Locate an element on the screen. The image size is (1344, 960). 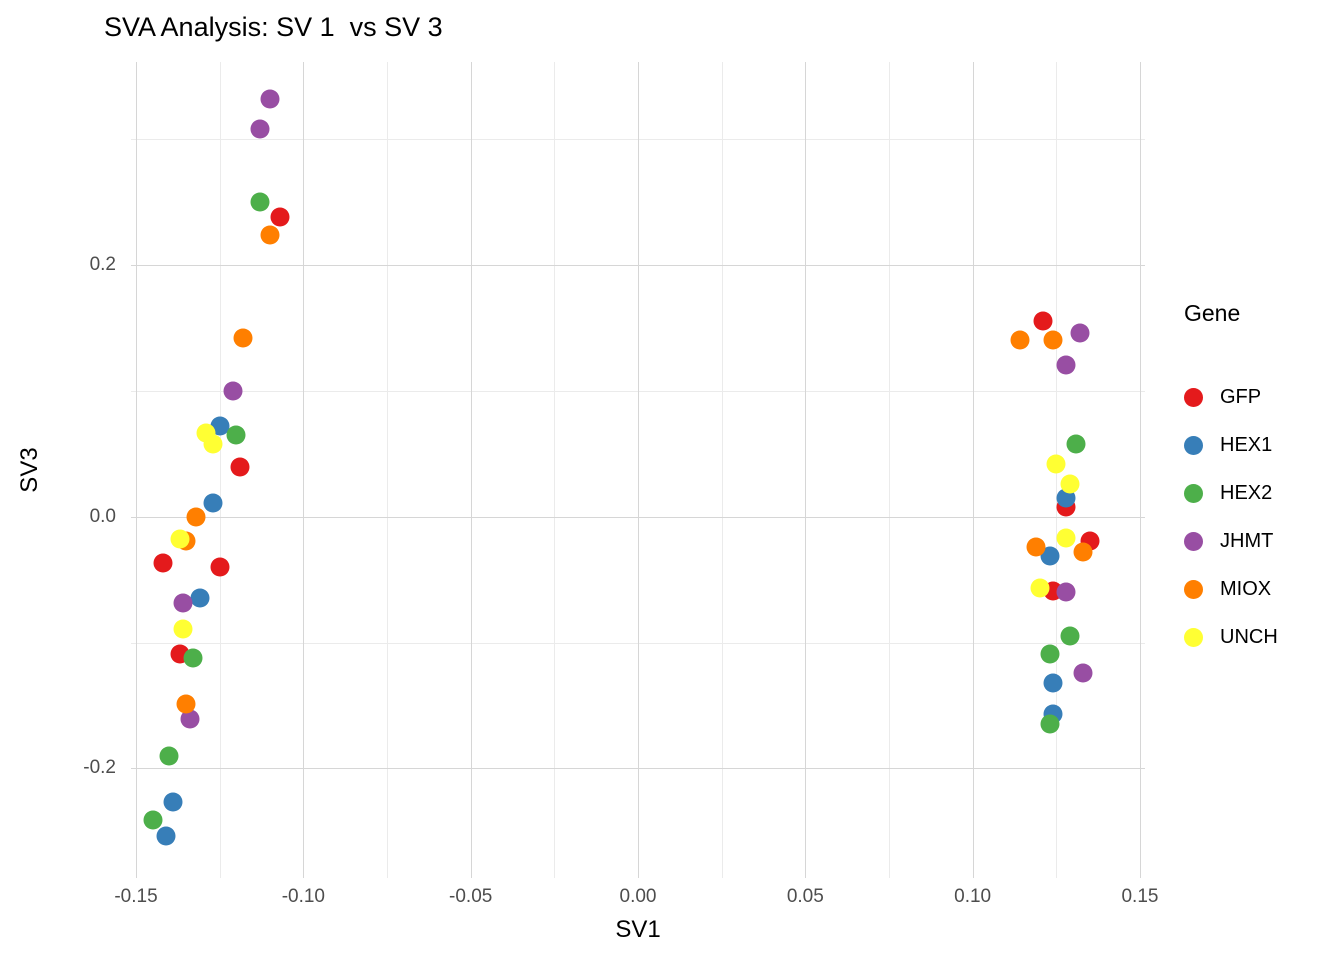
legend-item-hex1: HEX1 is located at coordinates (1231, 445).